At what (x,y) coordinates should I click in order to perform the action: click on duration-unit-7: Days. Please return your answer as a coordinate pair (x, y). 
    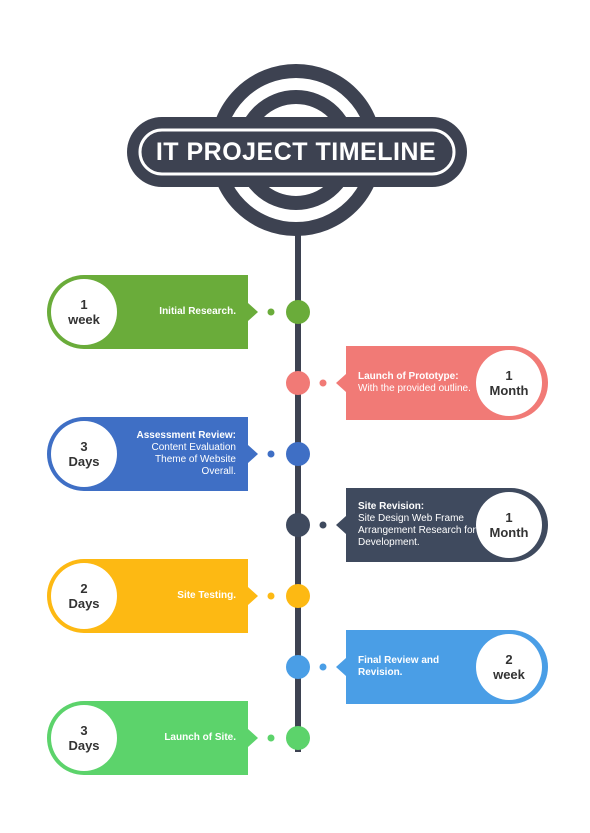
    Looking at the image, I should click on (84, 745).